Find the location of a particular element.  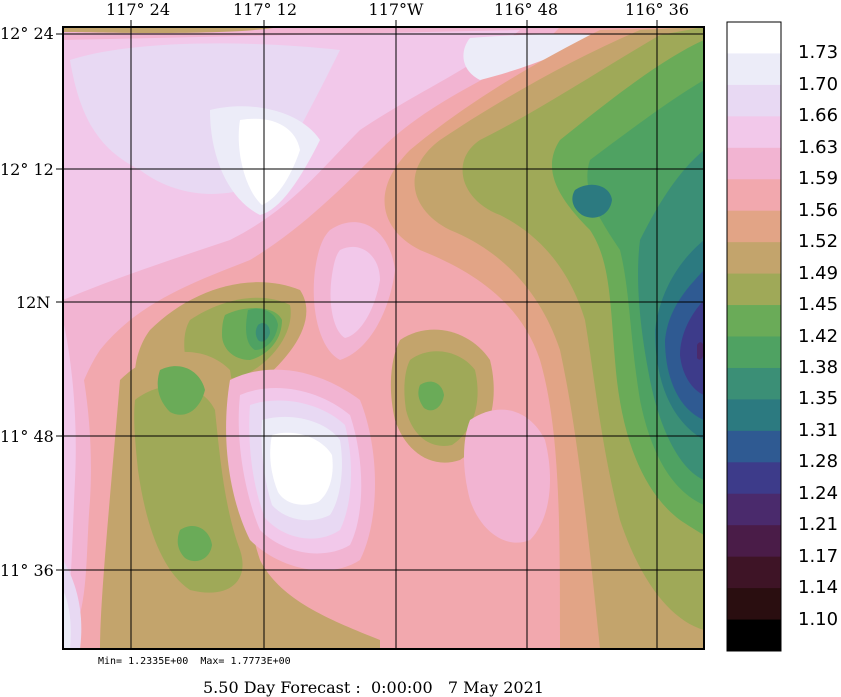

colorbar-frame is located at coordinates (754, 336).